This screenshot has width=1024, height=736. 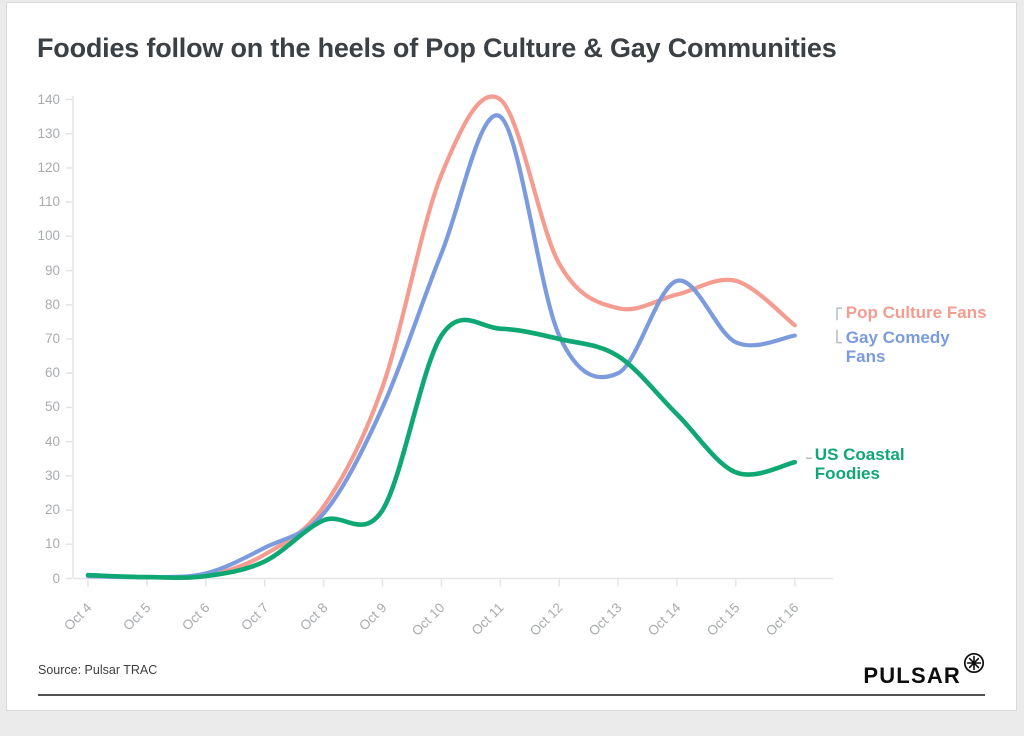 What do you see at coordinates (52, 373) in the screenshot?
I see `y-axis-label: 60` at bounding box center [52, 373].